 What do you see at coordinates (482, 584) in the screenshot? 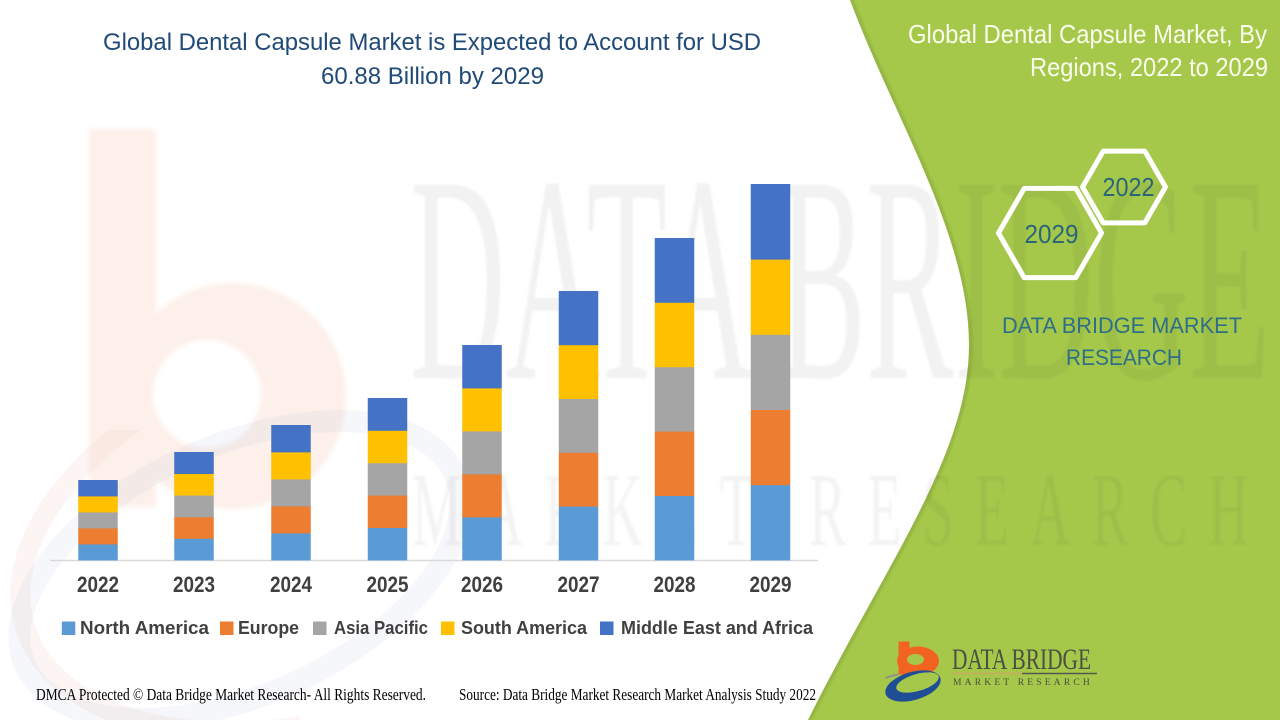
I see `svg-text: 2026` at bounding box center [482, 584].